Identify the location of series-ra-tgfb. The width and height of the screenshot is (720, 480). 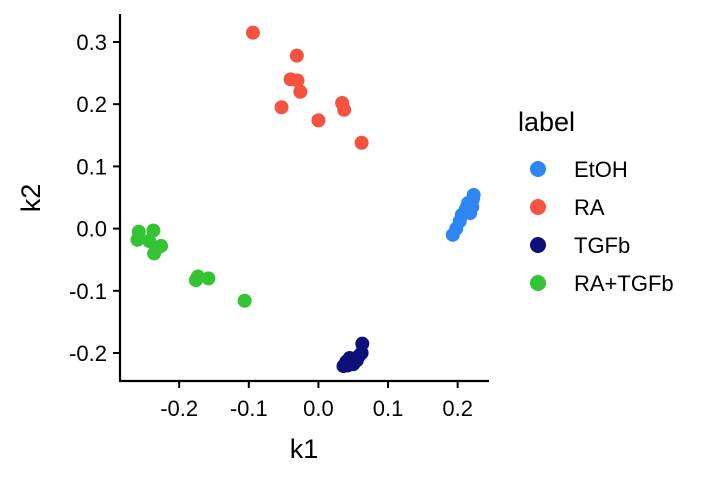
(191, 265).